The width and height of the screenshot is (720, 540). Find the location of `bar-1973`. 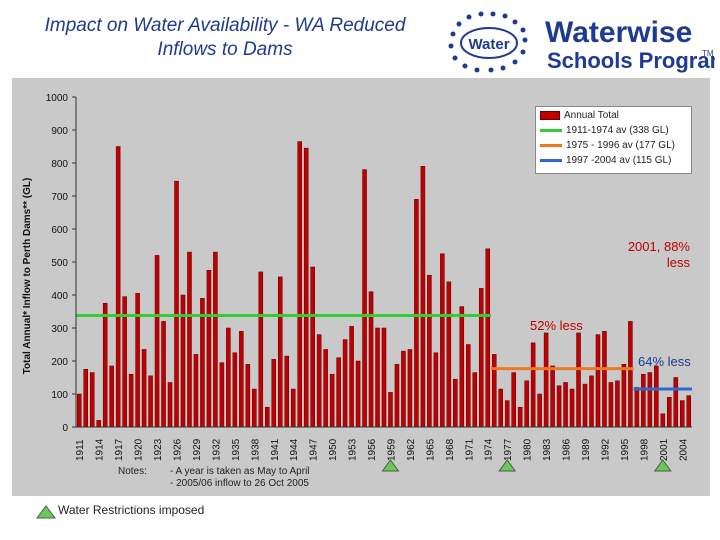

bar-1973 is located at coordinates (481, 358).